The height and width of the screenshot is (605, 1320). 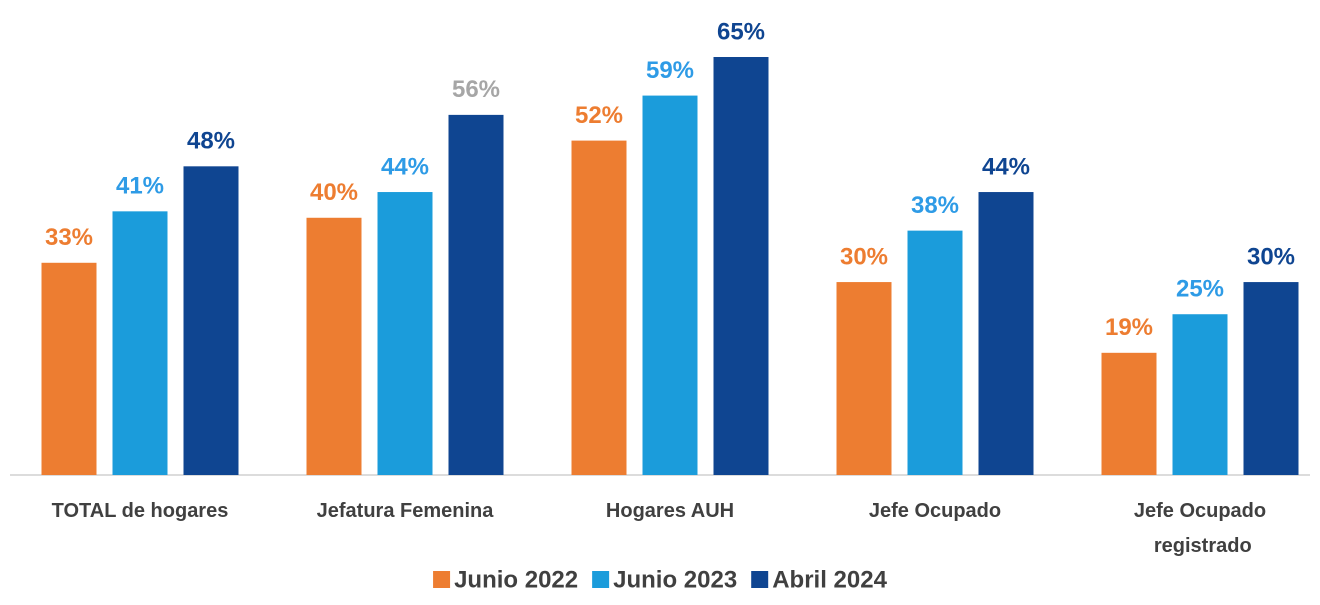 I want to click on legend: Junio 2022 Junio 2023 Abril 2024, so click(x=660, y=579).